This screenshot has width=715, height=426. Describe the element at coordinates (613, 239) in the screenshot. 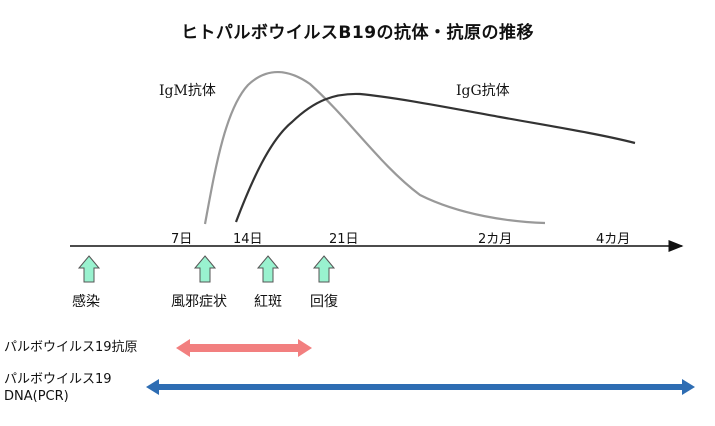

I see `tick-4-months: 4カ月` at that location.